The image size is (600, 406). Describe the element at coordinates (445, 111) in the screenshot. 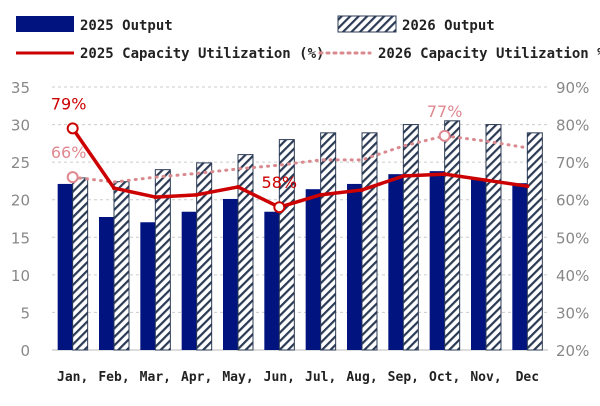

I see `data-label: 77%` at that location.